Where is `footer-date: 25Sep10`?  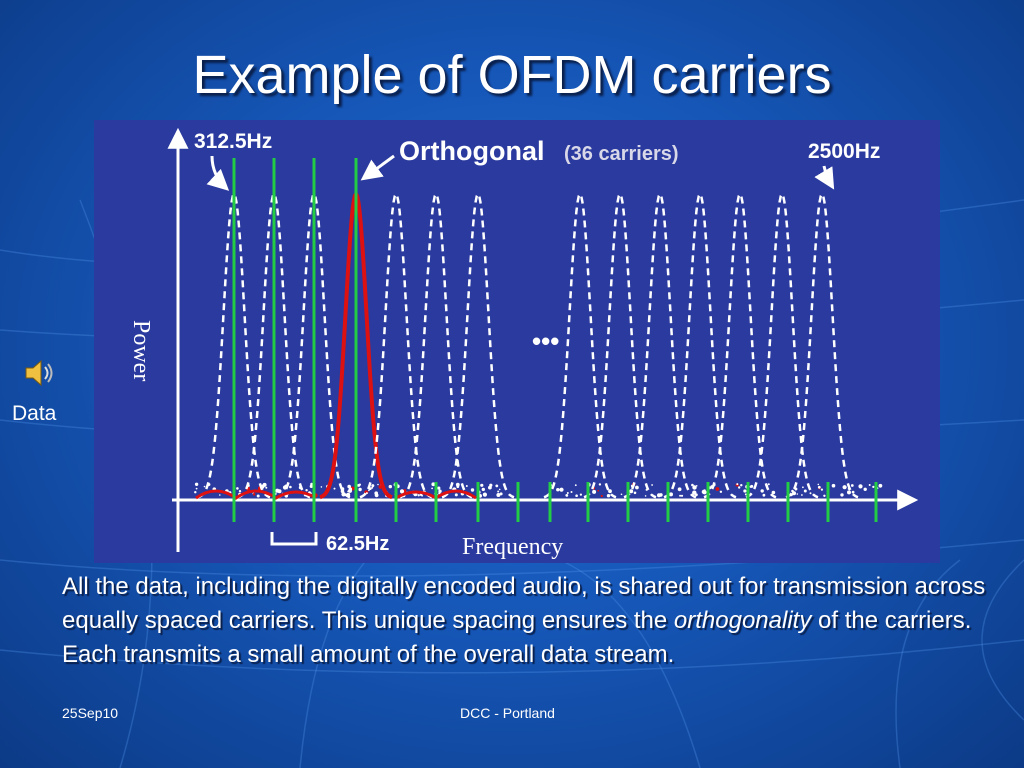 footer-date: 25Sep10 is located at coordinates (90, 713).